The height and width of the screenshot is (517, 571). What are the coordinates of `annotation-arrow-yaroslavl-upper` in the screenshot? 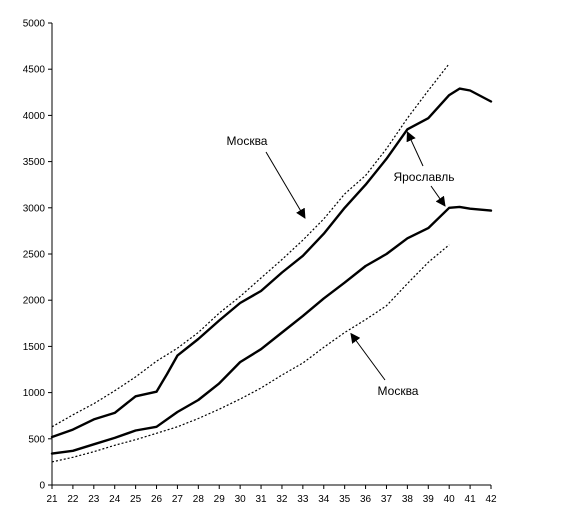 It's located at (415, 149).